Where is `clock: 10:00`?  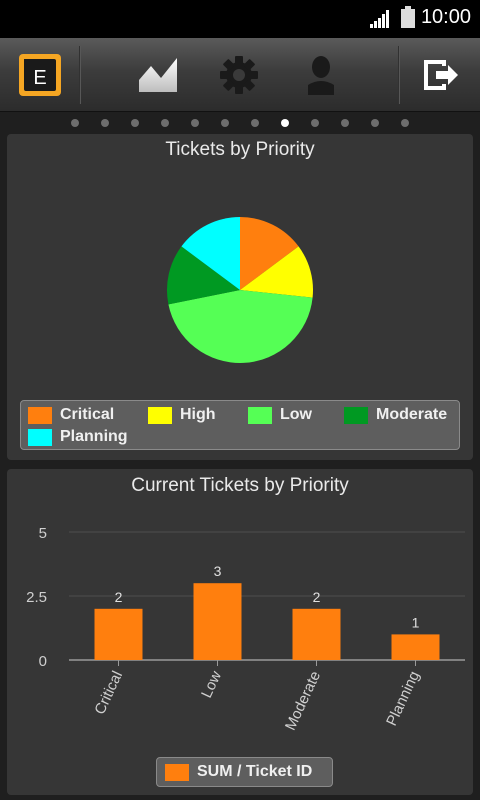 clock: 10:00 is located at coordinates (445, 17).